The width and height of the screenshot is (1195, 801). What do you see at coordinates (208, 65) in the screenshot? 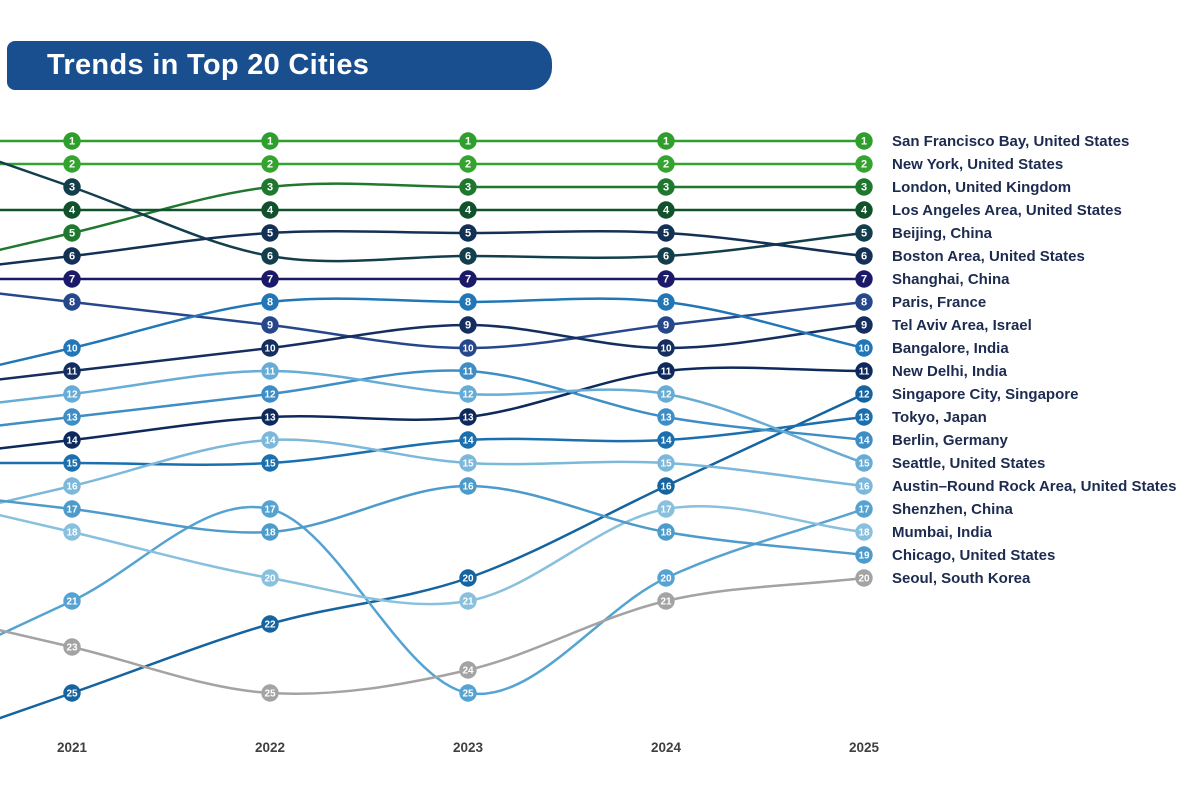
I see `page-title: Trends in Top 20 Cities` at bounding box center [208, 65].